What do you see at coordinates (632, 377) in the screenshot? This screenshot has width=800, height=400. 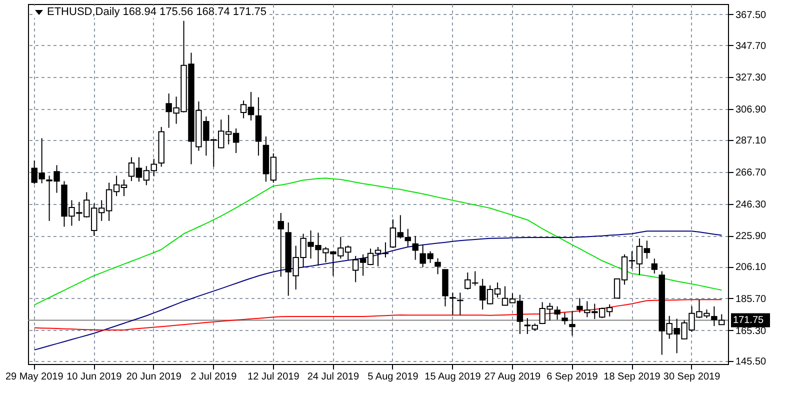 I see `x-tick-label: 18 Sep 2019` at bounding box center [632, 377].